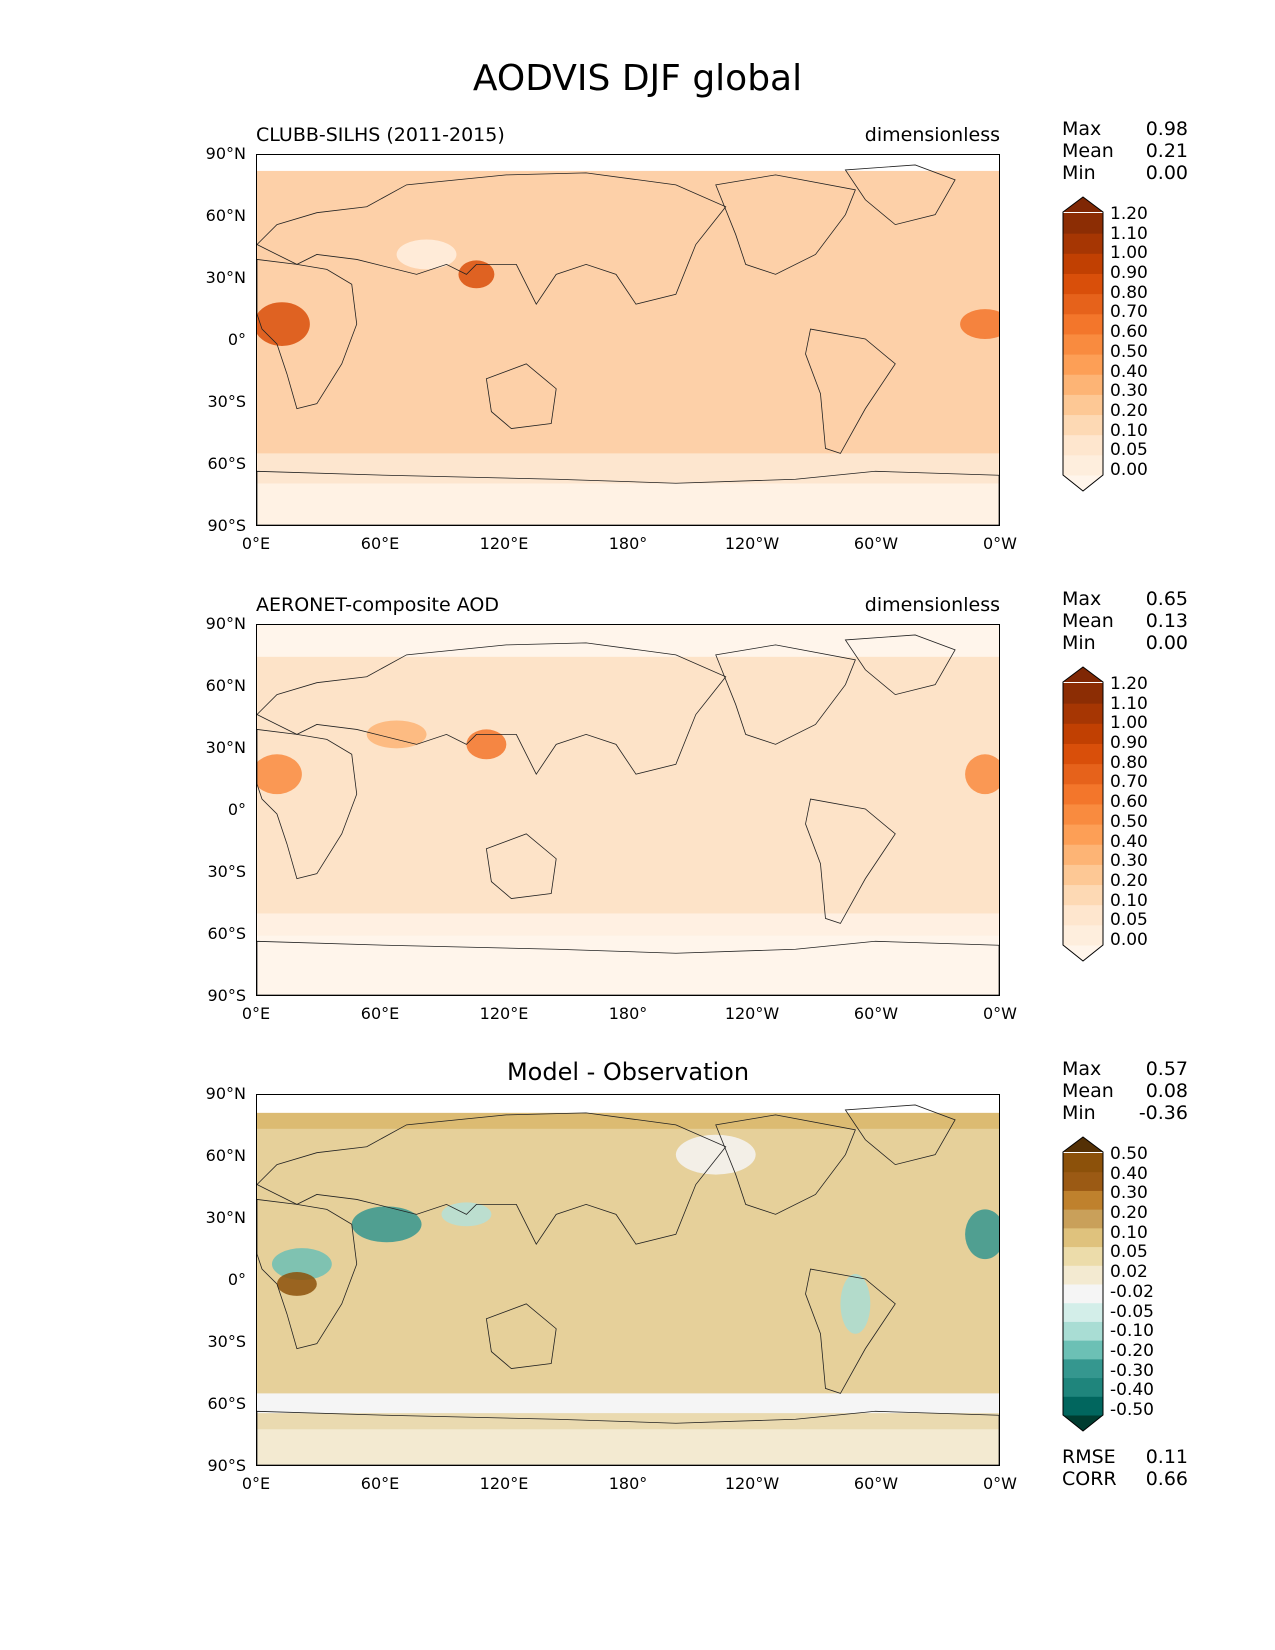  Describe the element at coordinates (380, 135) in the screenshot. I see `panel-left-title: CLUBB-SILHS (2011-2015)` at that location.